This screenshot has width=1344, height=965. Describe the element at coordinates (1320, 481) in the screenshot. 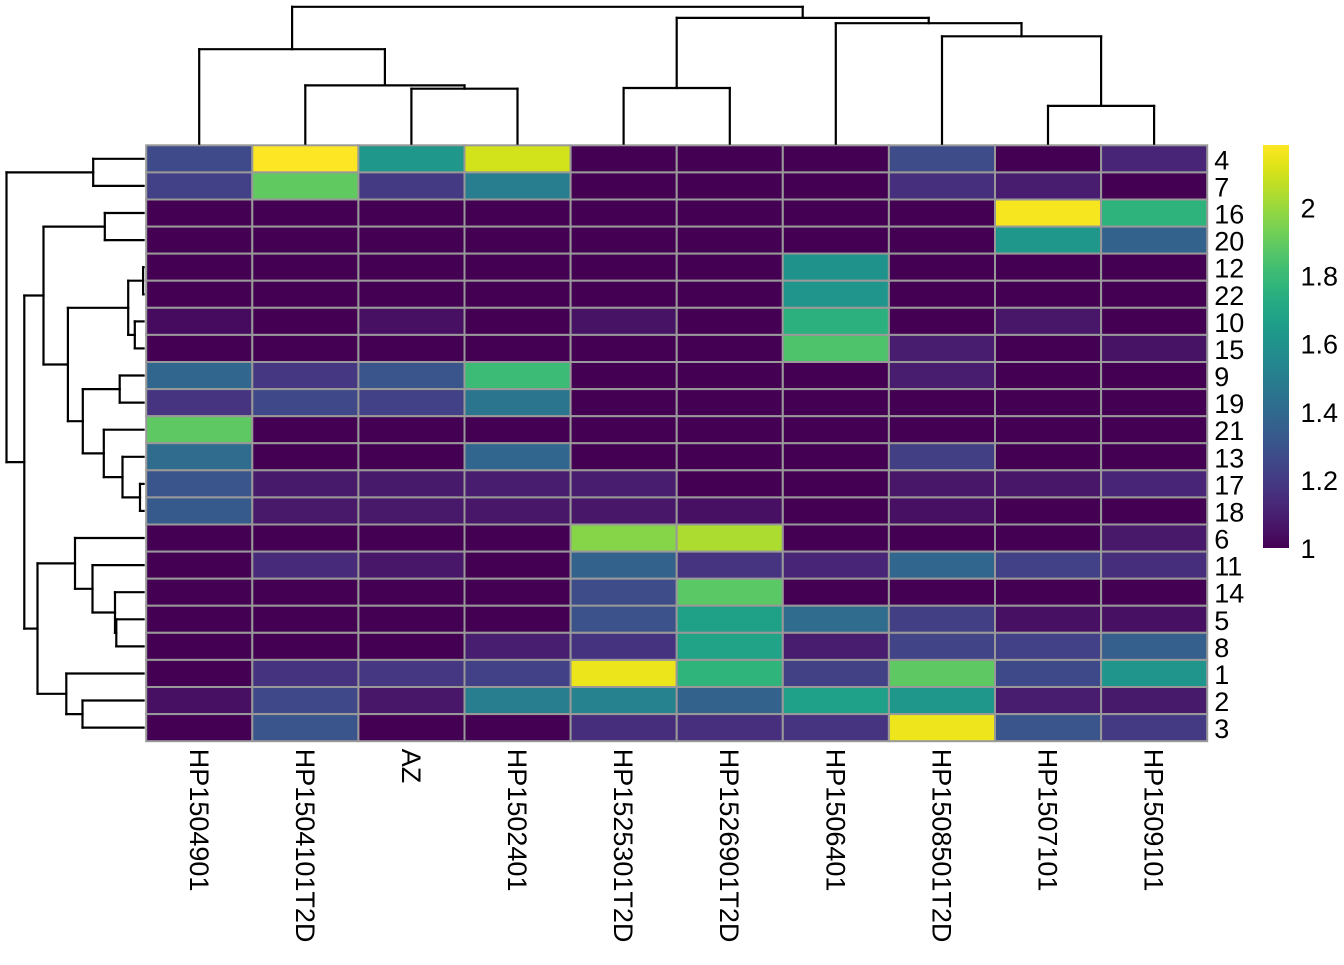

I see `svg-text: 1.2` at that location.